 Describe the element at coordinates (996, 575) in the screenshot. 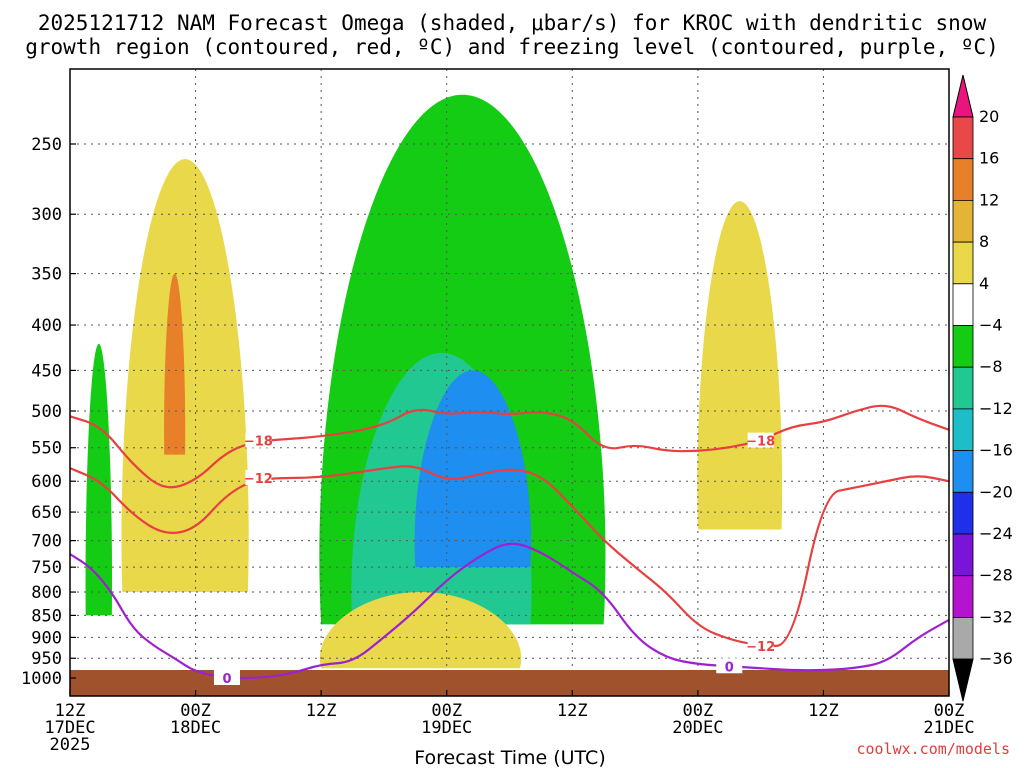

I see `colorbar-label-11: −28` at that location.